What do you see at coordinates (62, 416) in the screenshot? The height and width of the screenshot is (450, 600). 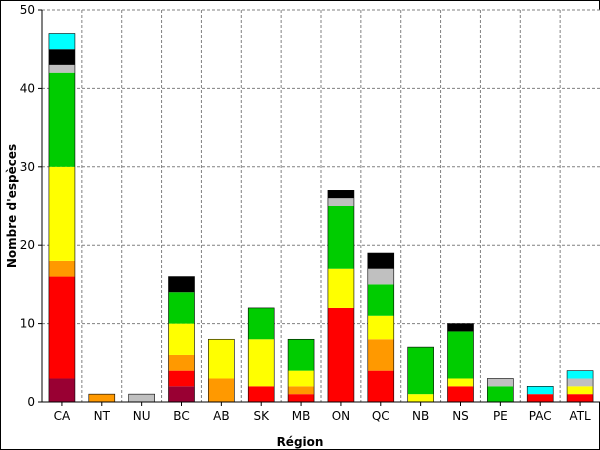 I see `x-tick-label: CA` at bounding box center [62, 416].